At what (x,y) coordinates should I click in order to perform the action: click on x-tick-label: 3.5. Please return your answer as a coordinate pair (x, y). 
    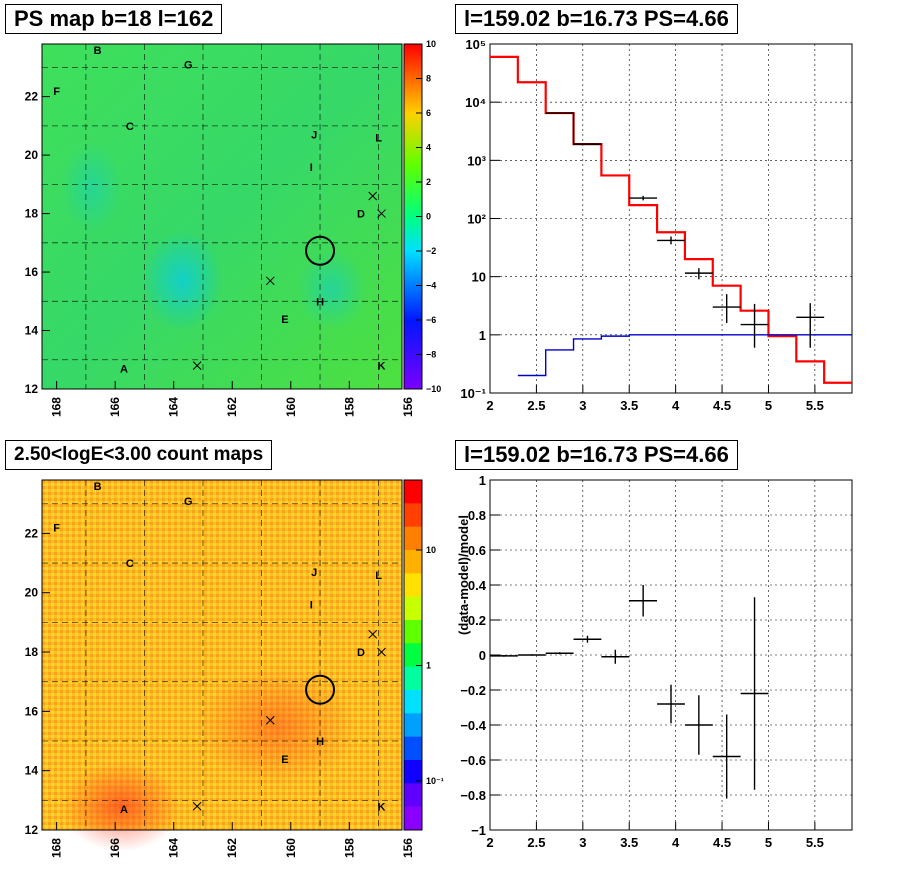
    Looking at the image, I should click on (629, 405).